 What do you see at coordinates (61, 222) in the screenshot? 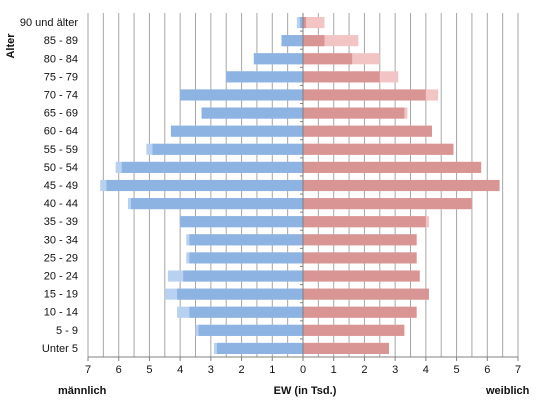
I see `y-tick-label: 35 - 39` at bounding box center [61, 222].